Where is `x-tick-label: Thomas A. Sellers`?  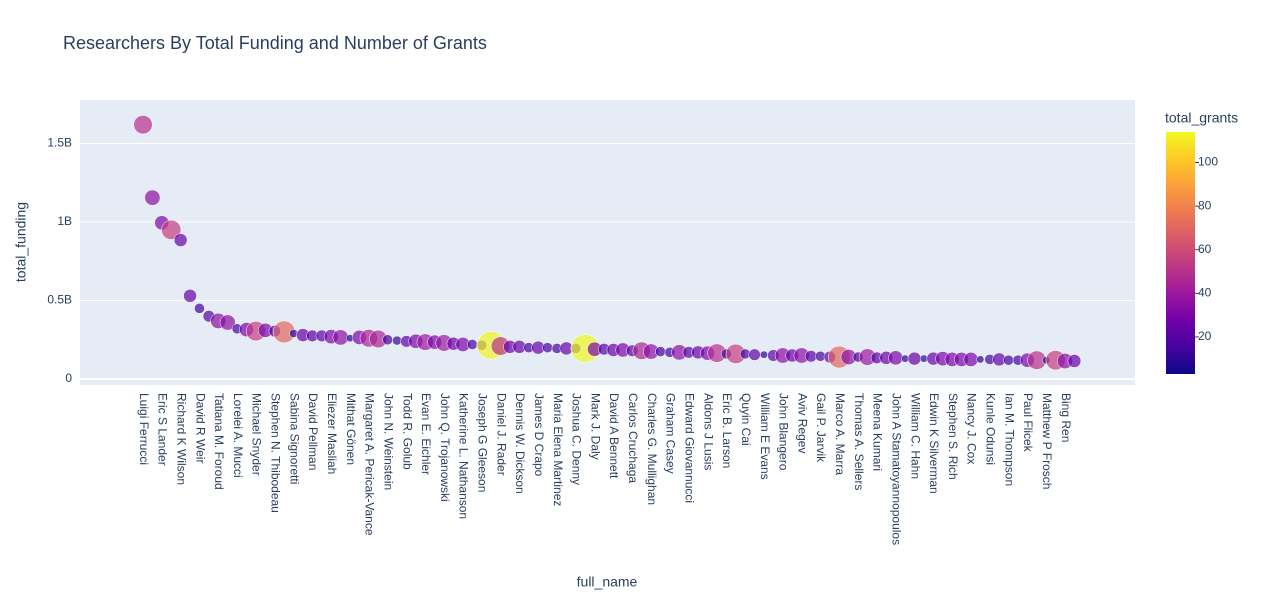 x-tick-label: Thomas A. Sellers is located at coordinates (859, 441).